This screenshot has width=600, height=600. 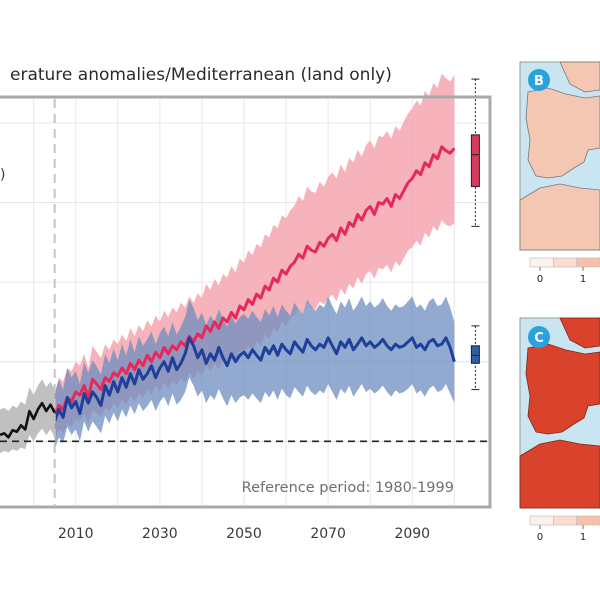 I want to click on reference-period-label: Reference period: 1980-1999, so click(x=348, y=488).